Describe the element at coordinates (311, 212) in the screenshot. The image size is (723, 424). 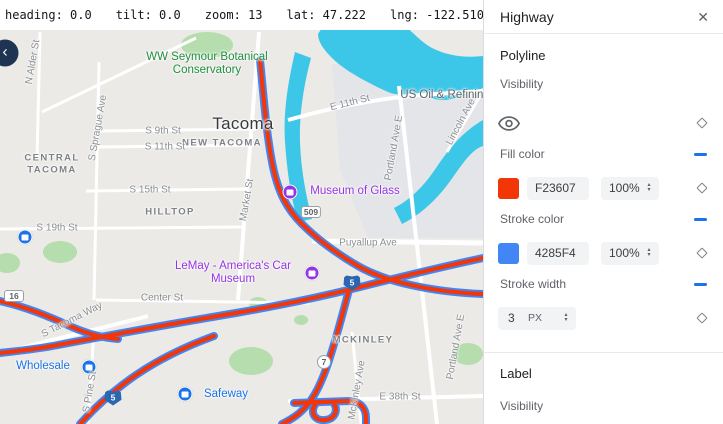
I see `route-509-shield: 509` at that location.